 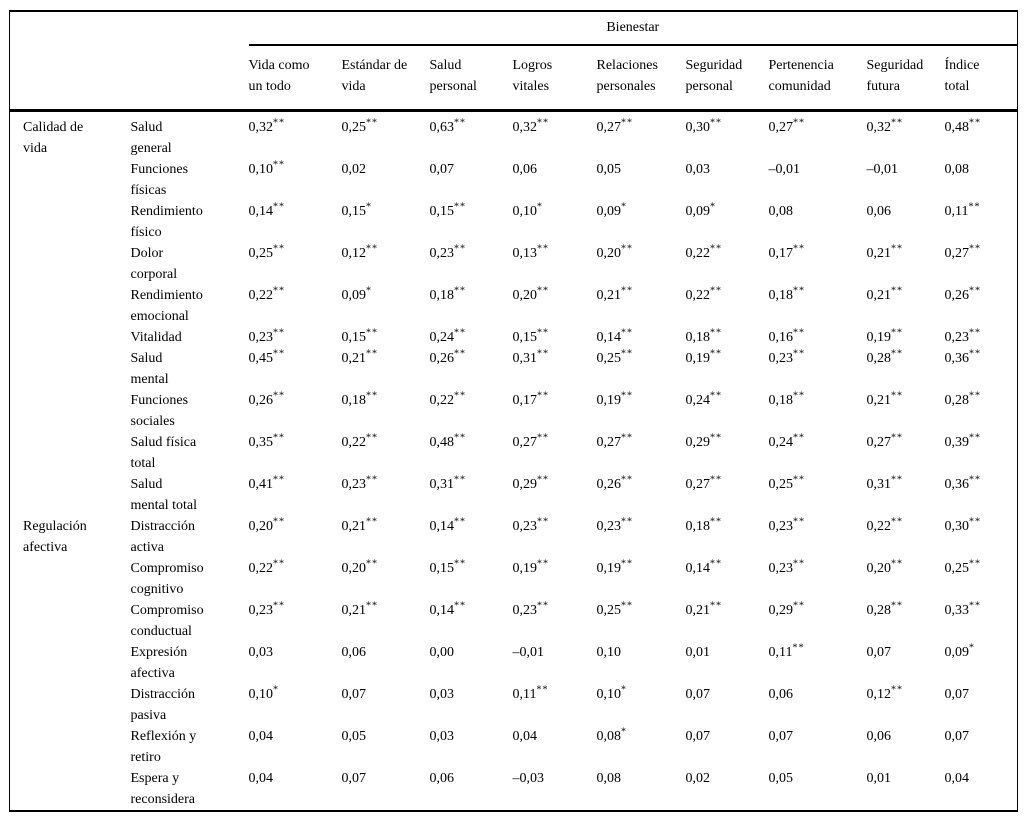 I want to click on value-cell: 0,20**, so click(x=266, y=525).